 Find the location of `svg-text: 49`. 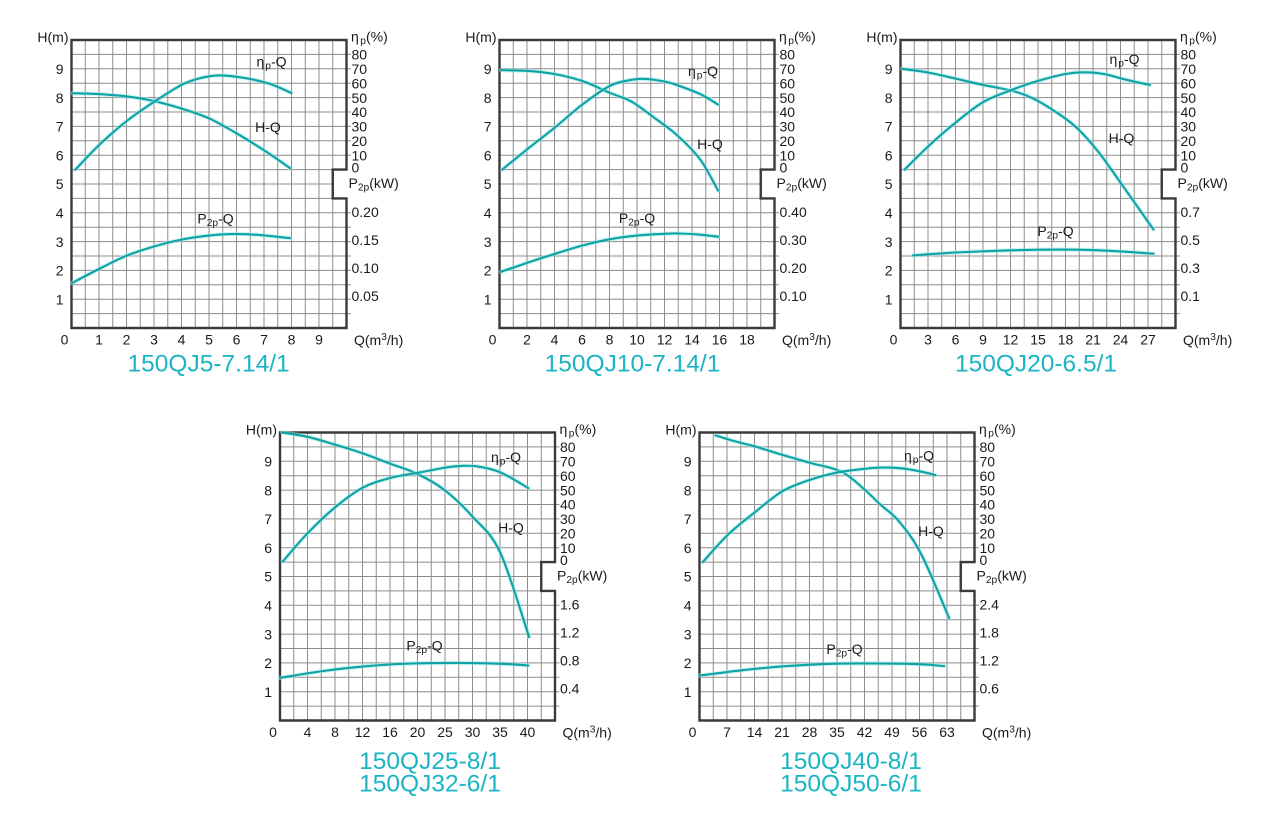

svg-text: 49 is located at coordinates (892, 732).